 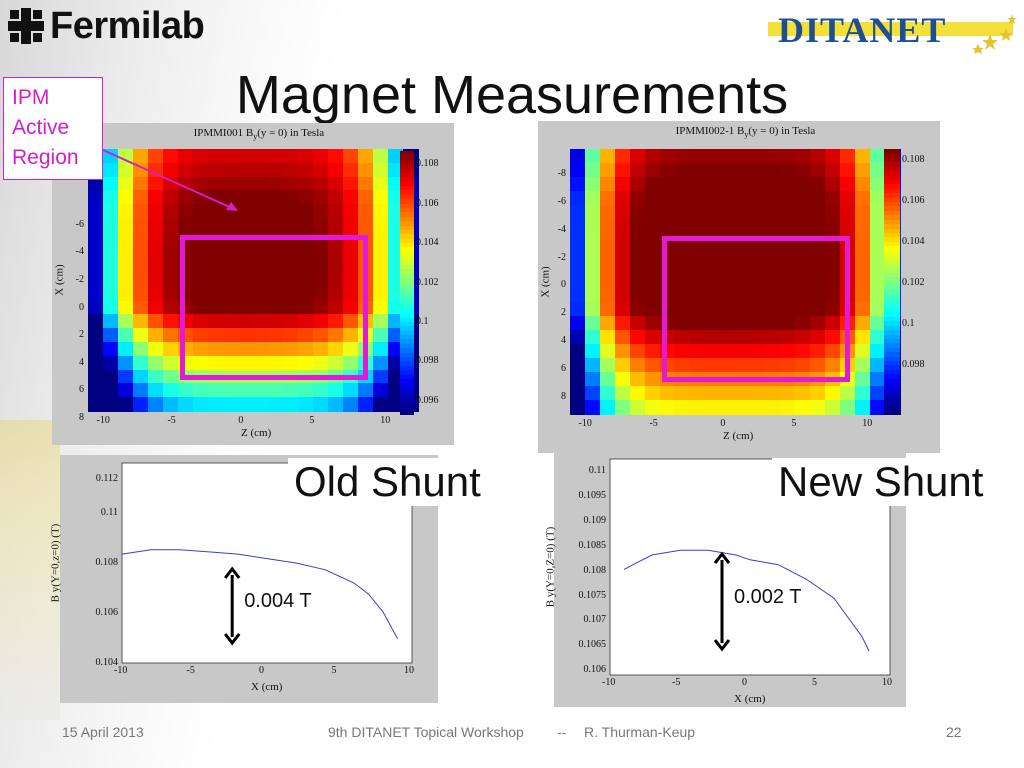 What do you see at coordinates (55, 563) in the screenshot?
I see `lineplot-y-axis-label: B y(Y=0,z=0) (T)` at bounding box center [55, 563].